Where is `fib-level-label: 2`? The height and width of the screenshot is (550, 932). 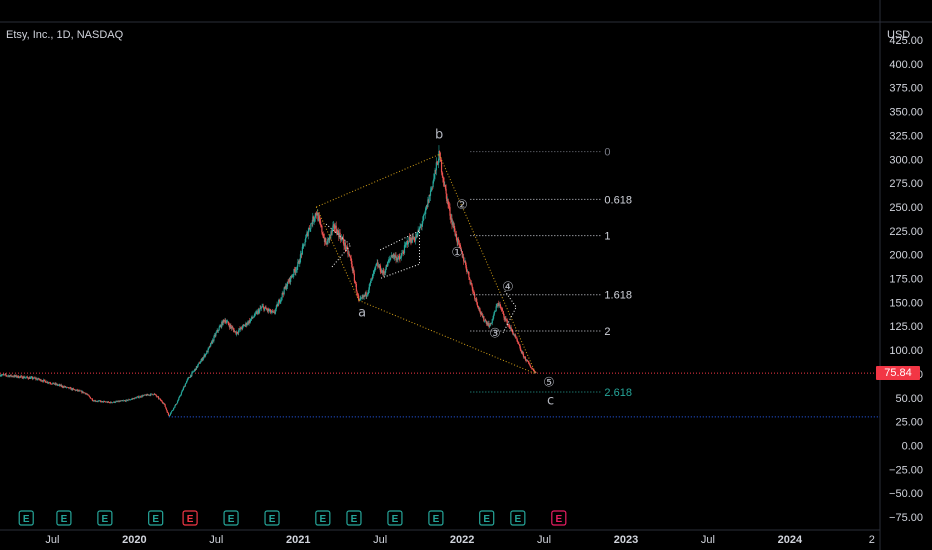 fib-level-label: 2 is located at coordinates (607, 332).